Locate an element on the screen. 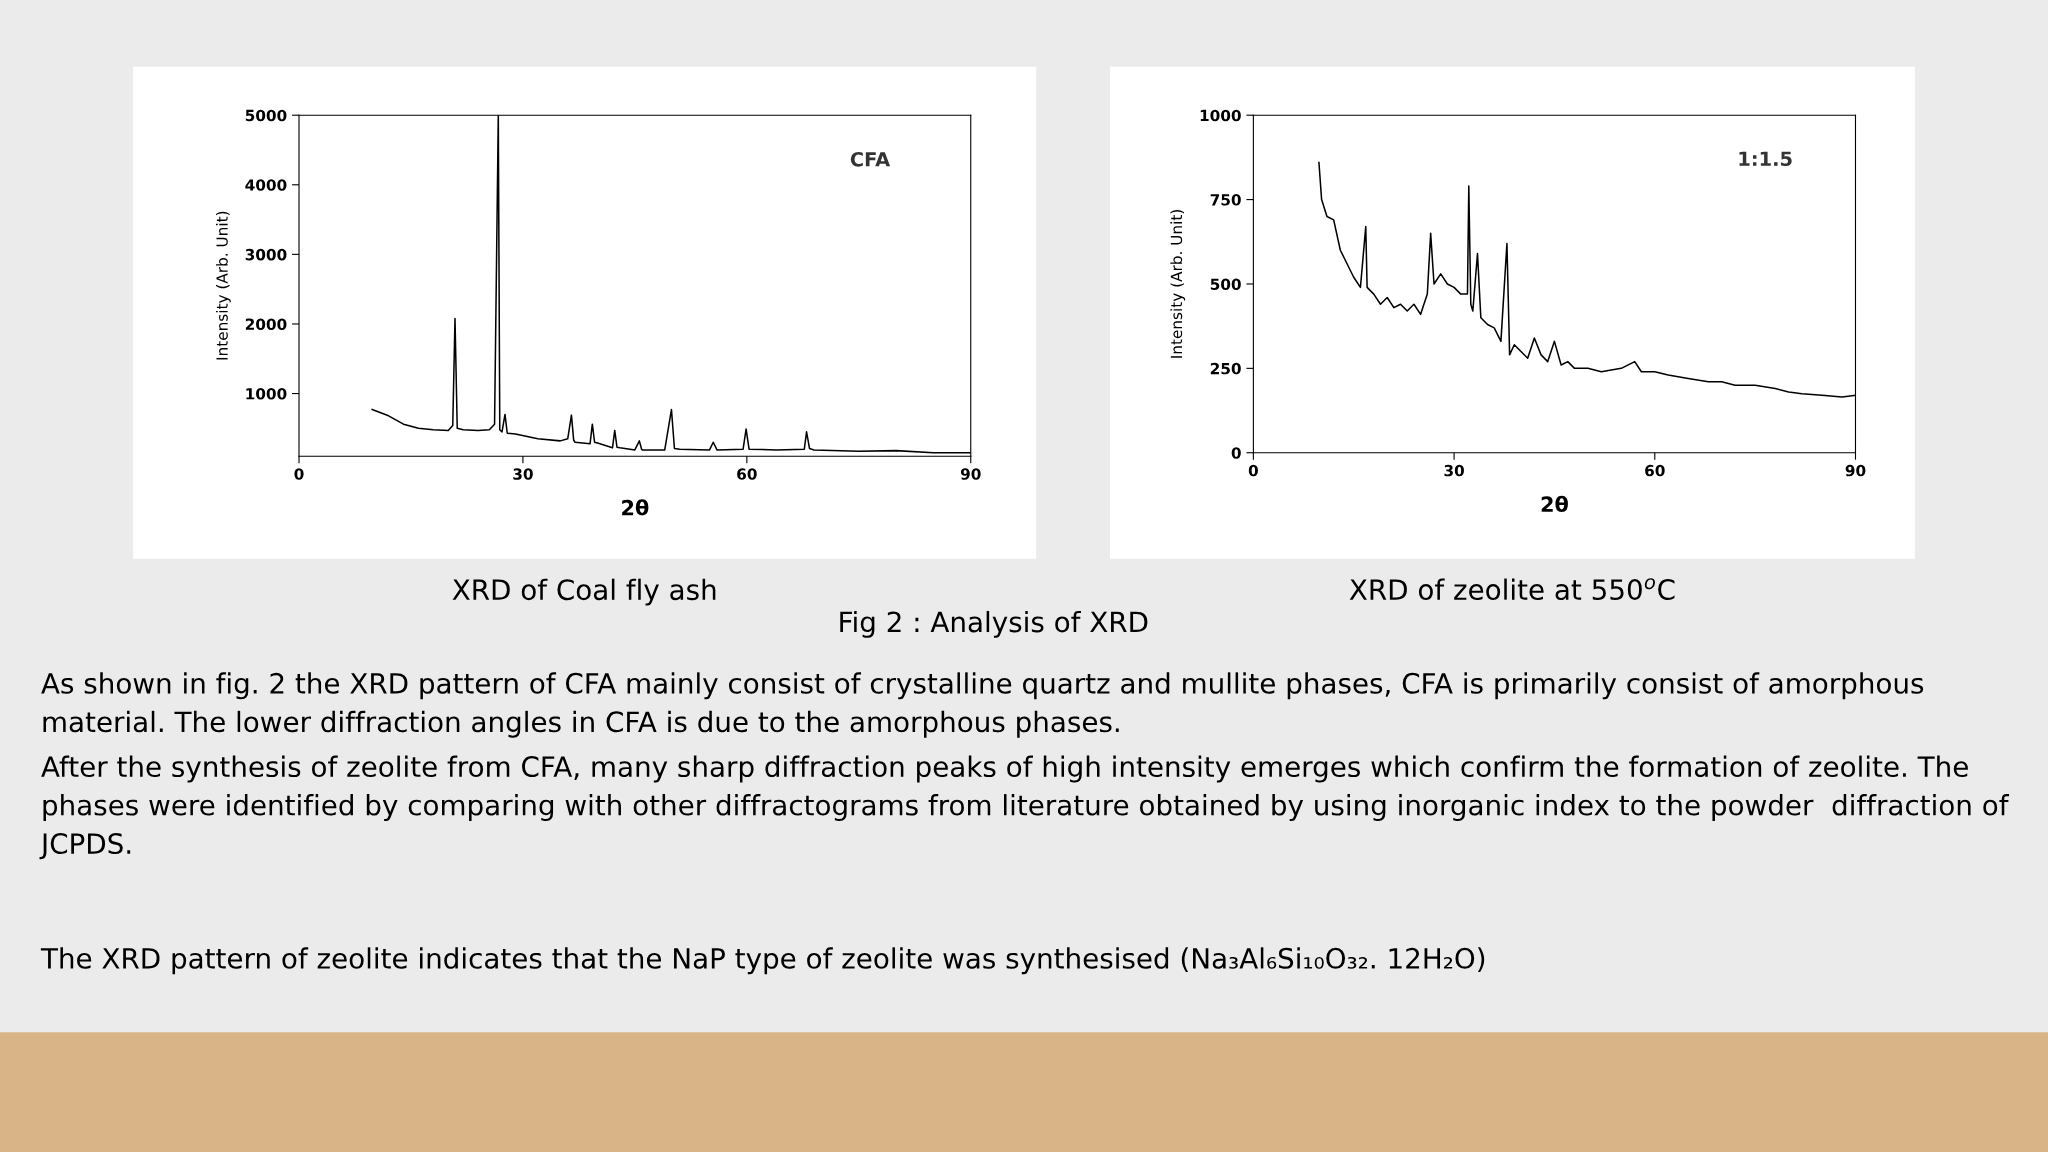 Image resolution: width=2048 pixels, height=1152 pixels. text: After the synthesis of zeolite from CFA, many sharp diffraction peaks of high intensity emerges which confirm the formation of zeolite. The phases were identified by comparing with other diffractograms from literature obtained by using inorganic index to the powder diffraction of JCPDS. is located at coordinates (1024, 807).